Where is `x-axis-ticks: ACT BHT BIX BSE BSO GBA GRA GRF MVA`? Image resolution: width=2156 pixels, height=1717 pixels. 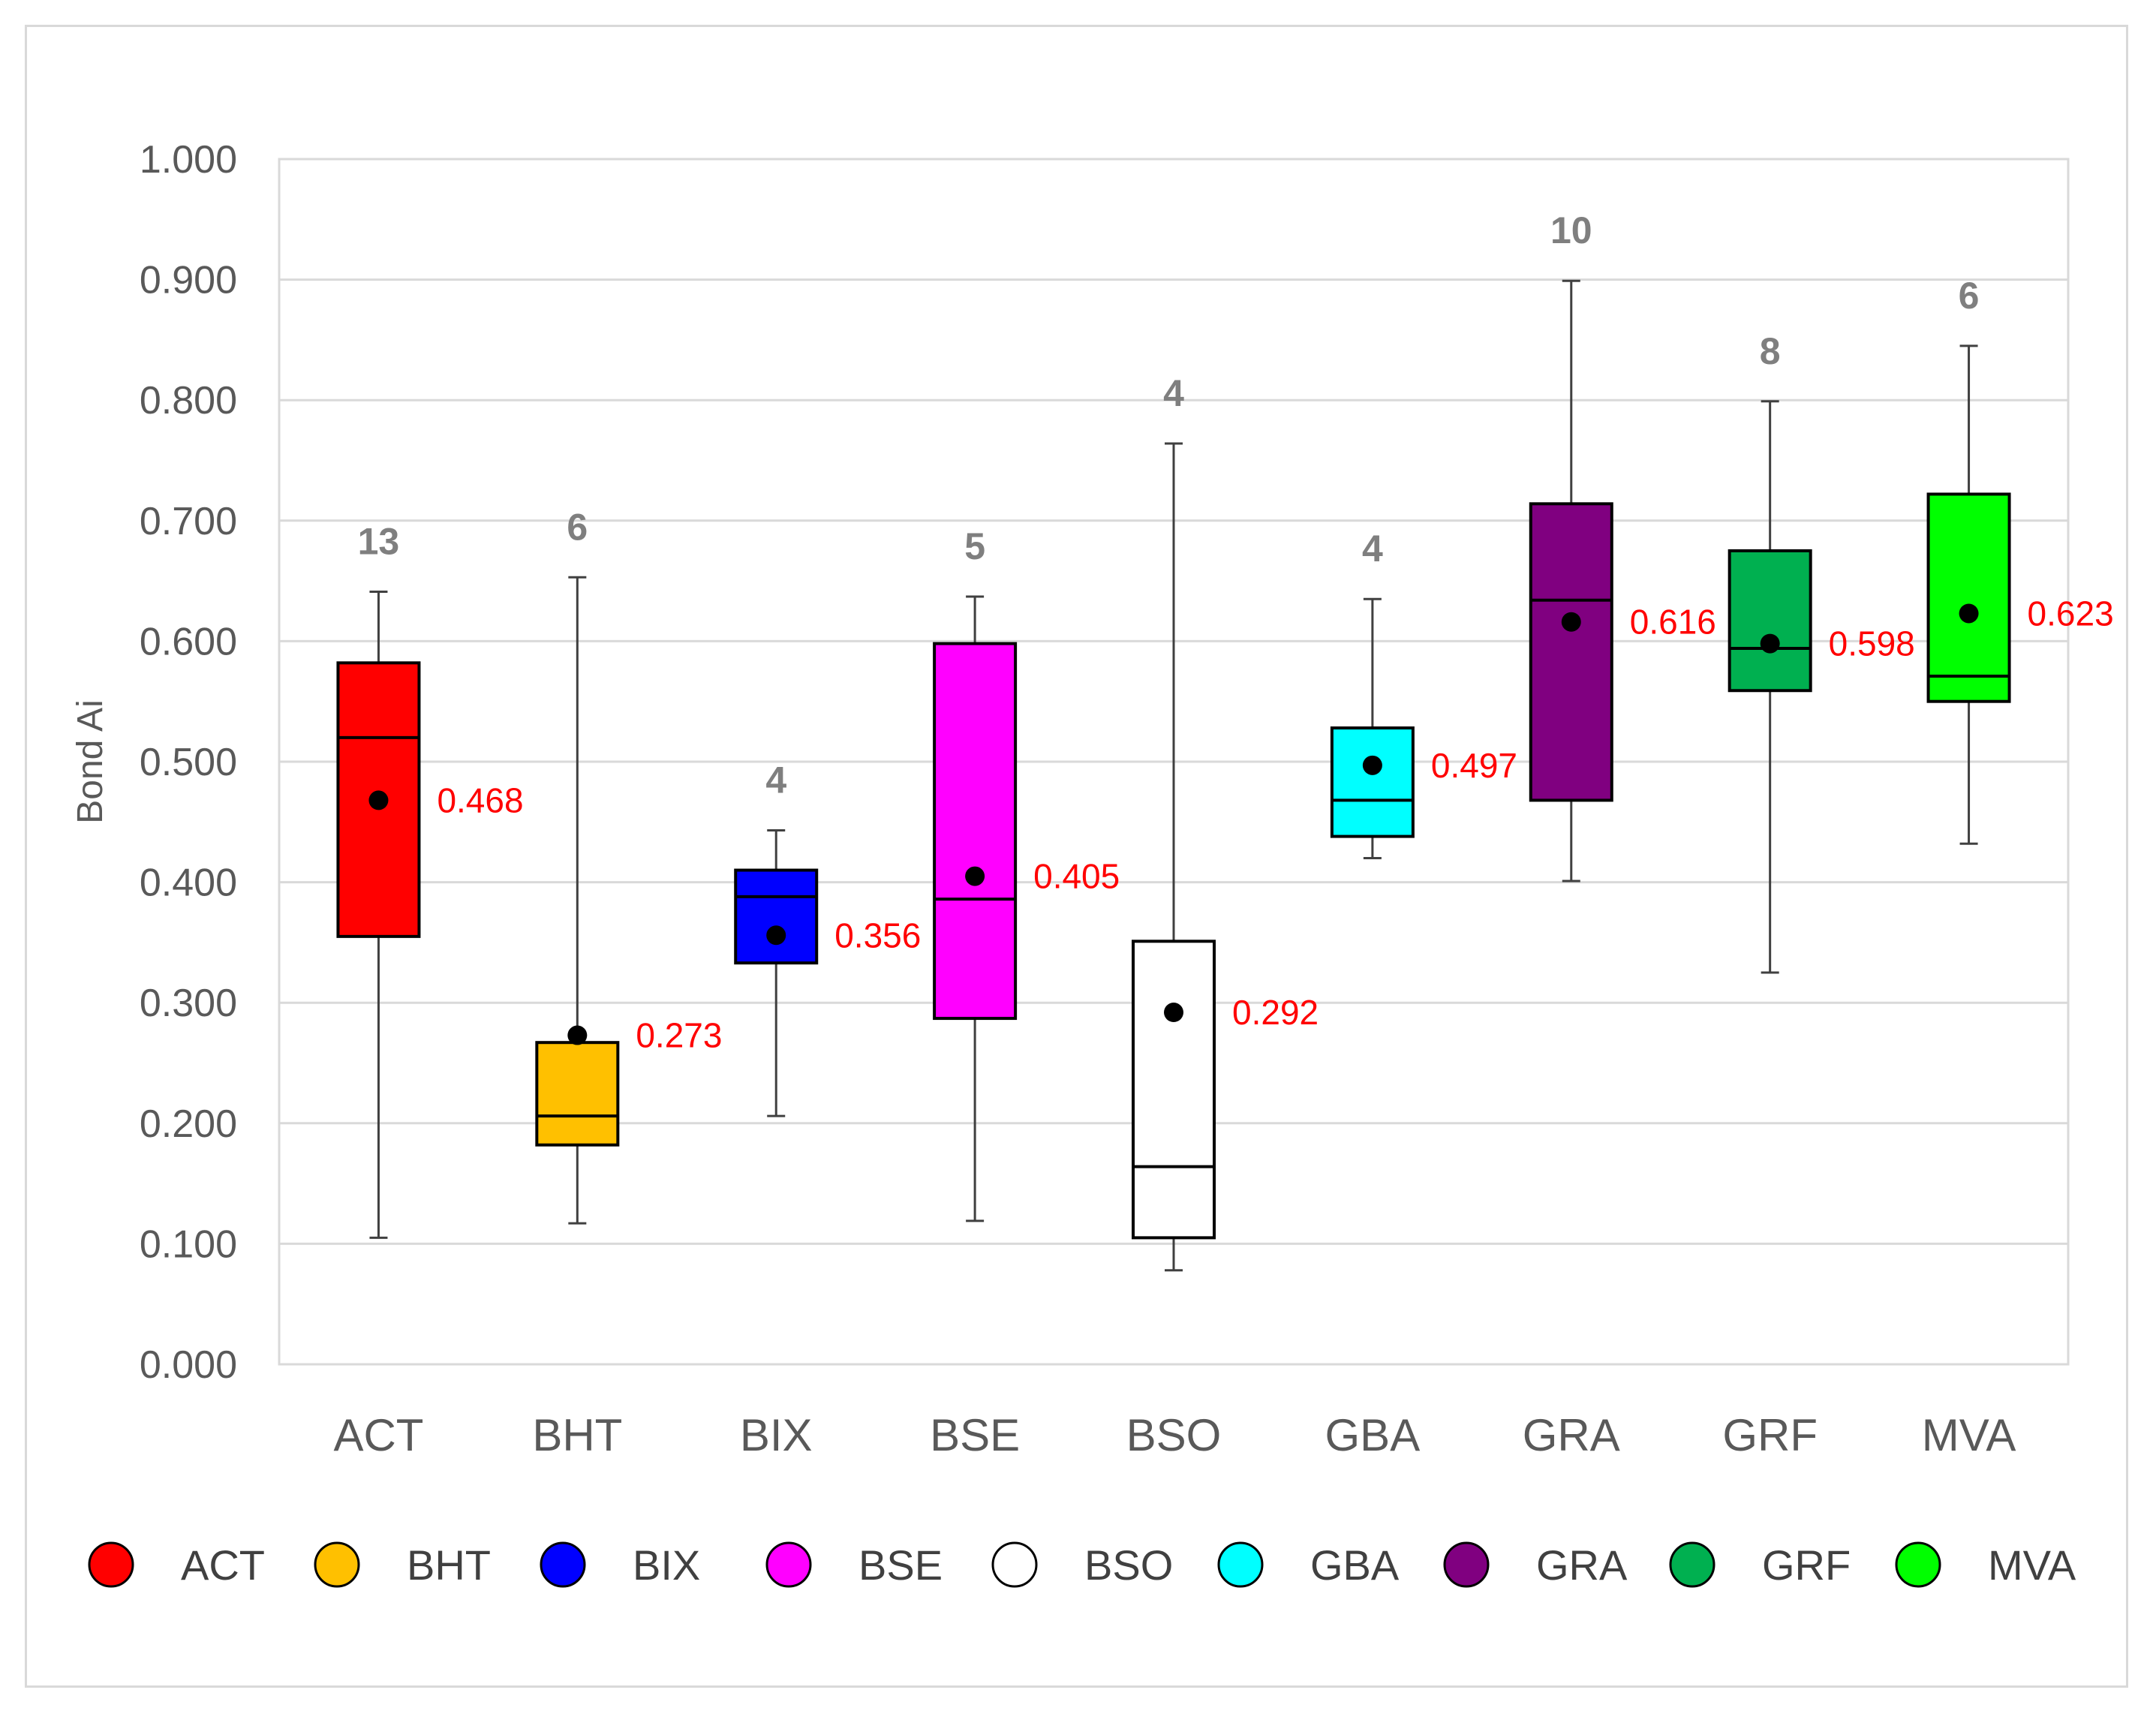 x-axis-ticks: ACT BHT BIX BSE BSO GBA GRA GRF MVA is located at coordinates (1174, 1435).